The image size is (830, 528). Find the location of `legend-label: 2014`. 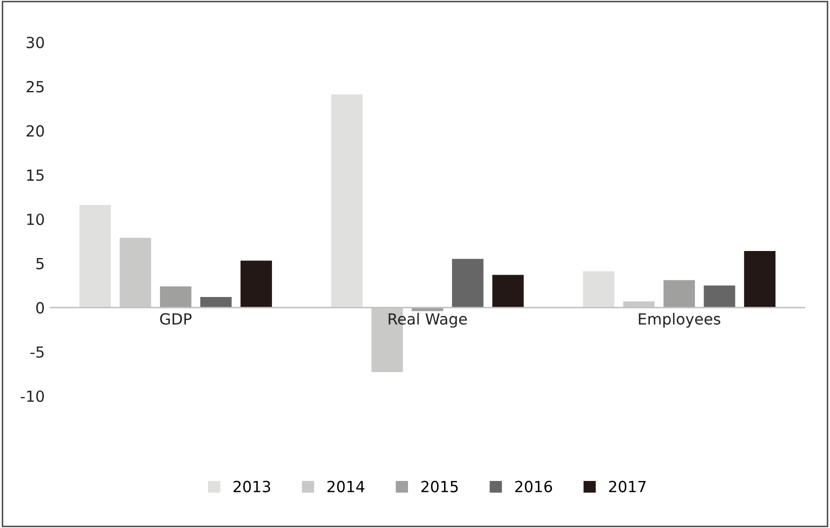

legend-label: 2014 is located at coordinates (345, 486).